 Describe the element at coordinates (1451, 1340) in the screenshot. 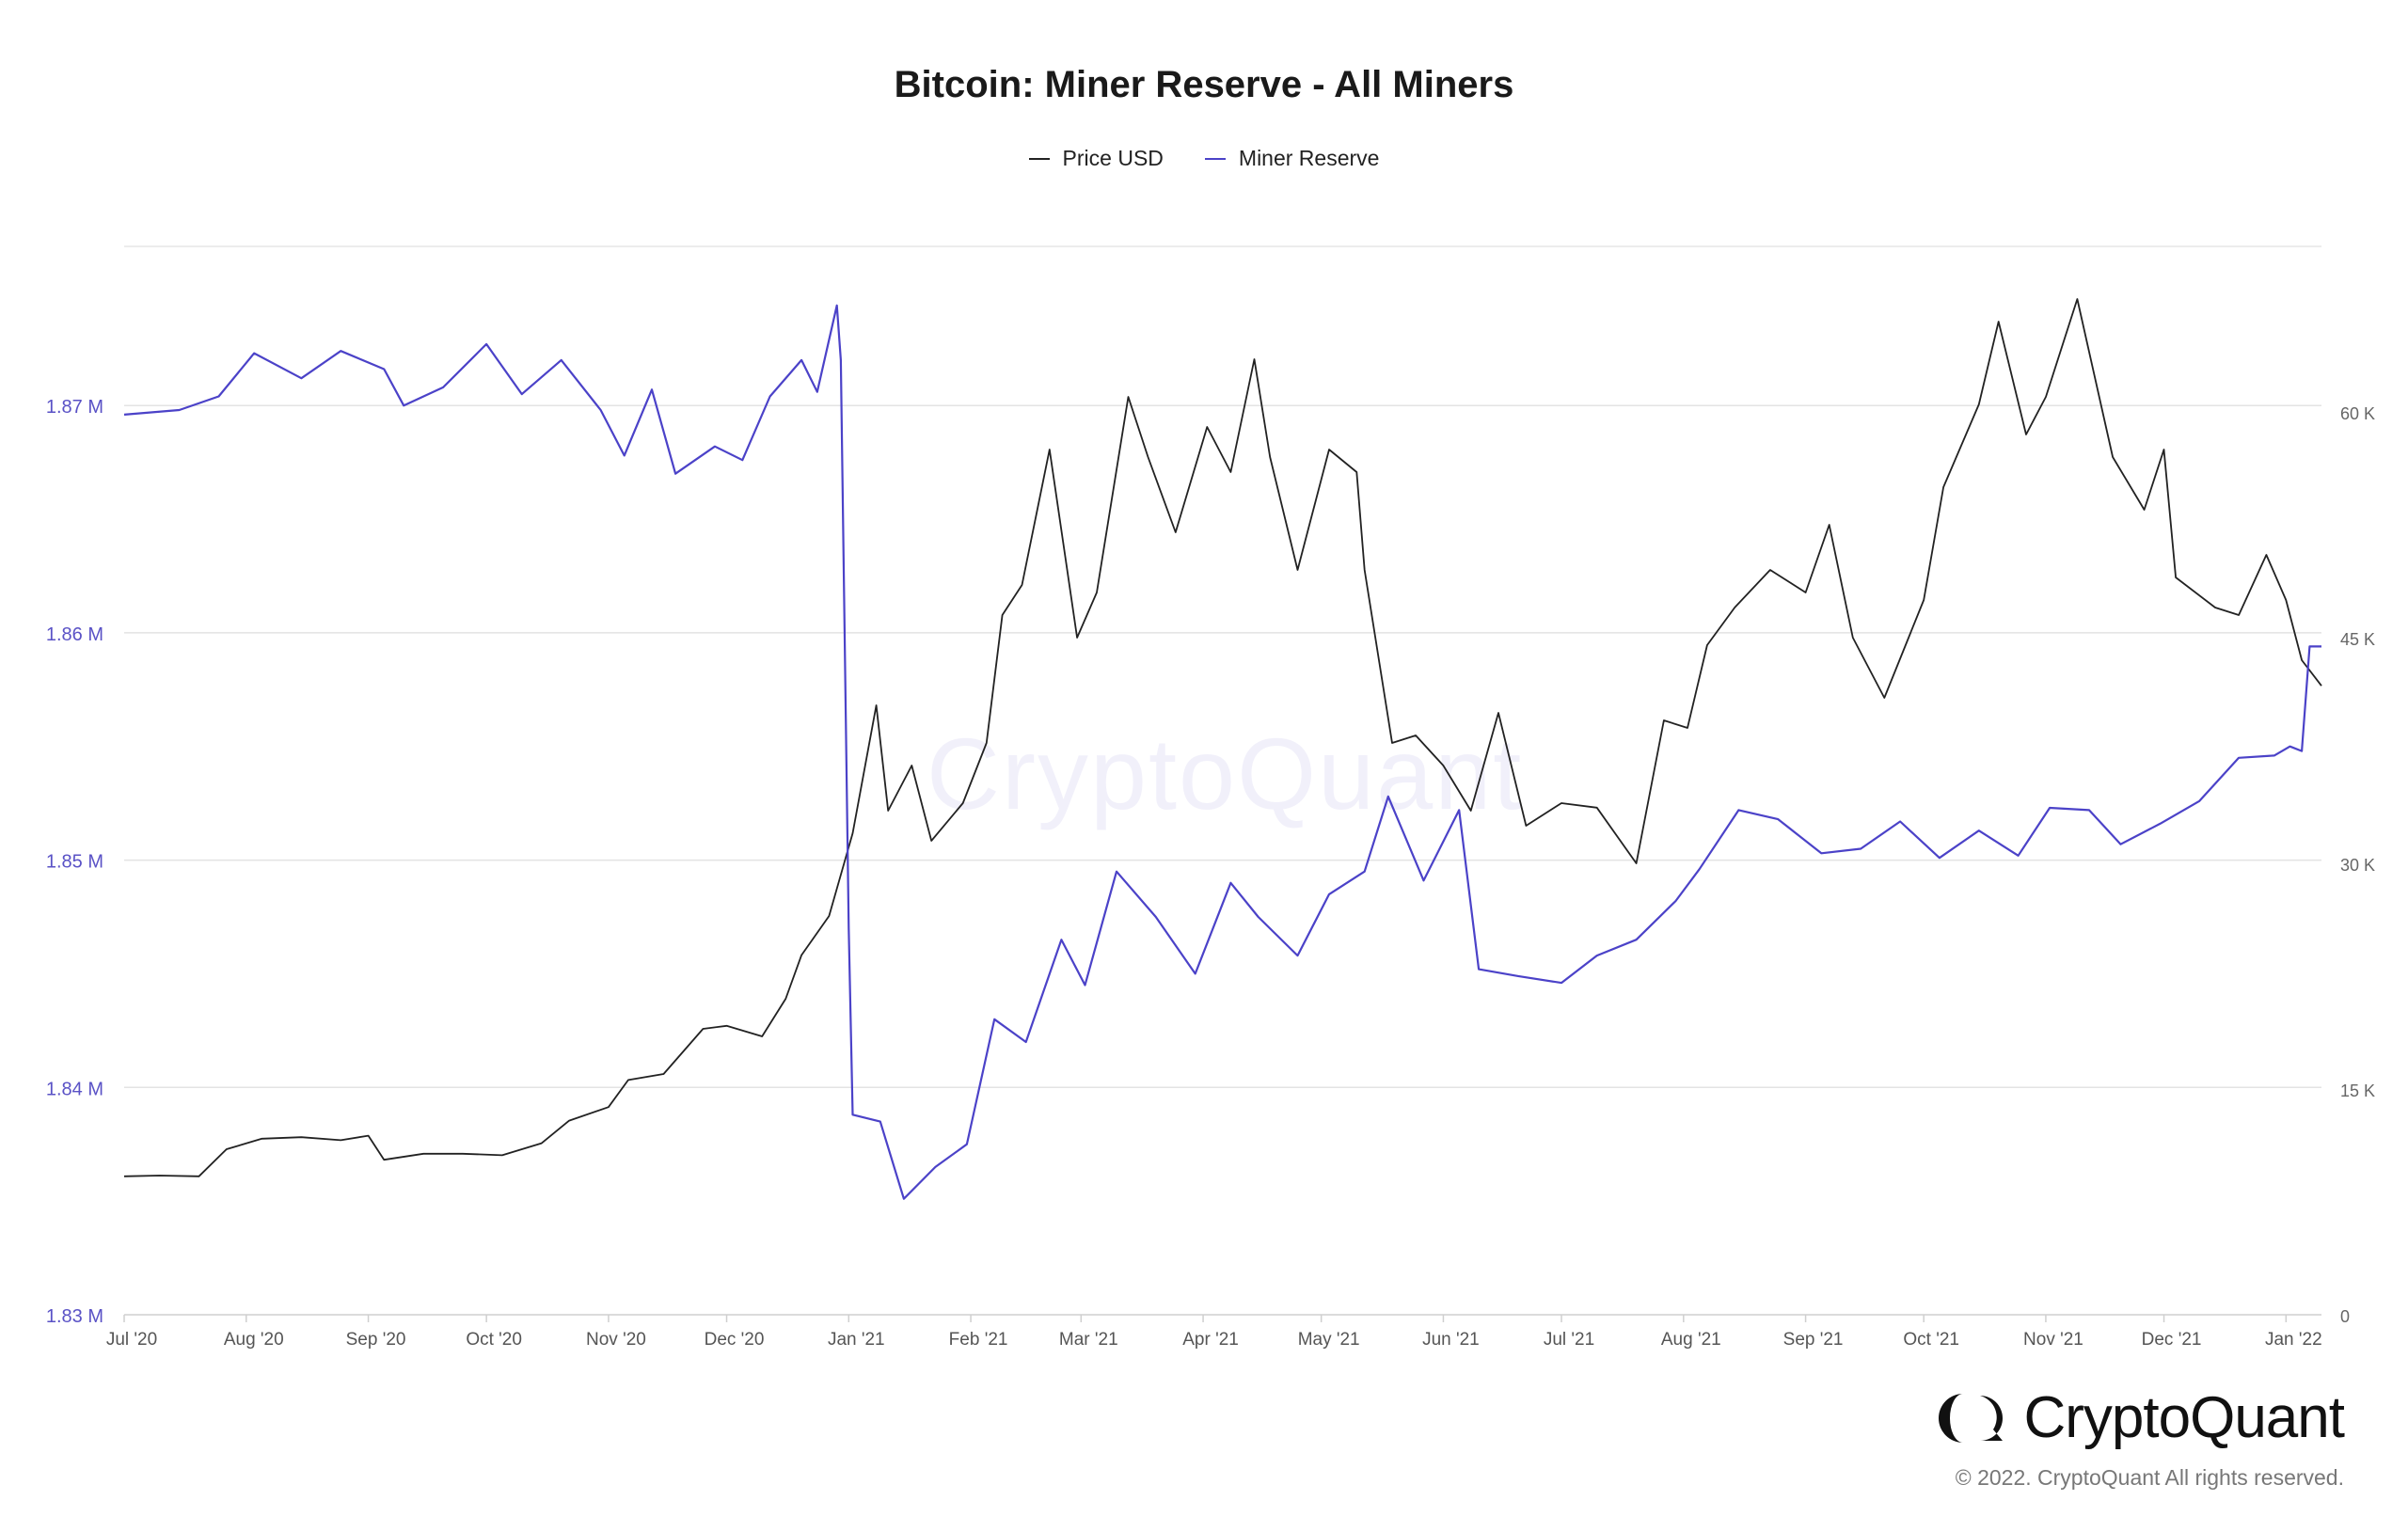

I see `x-tick-label: Jun '21` at that location.